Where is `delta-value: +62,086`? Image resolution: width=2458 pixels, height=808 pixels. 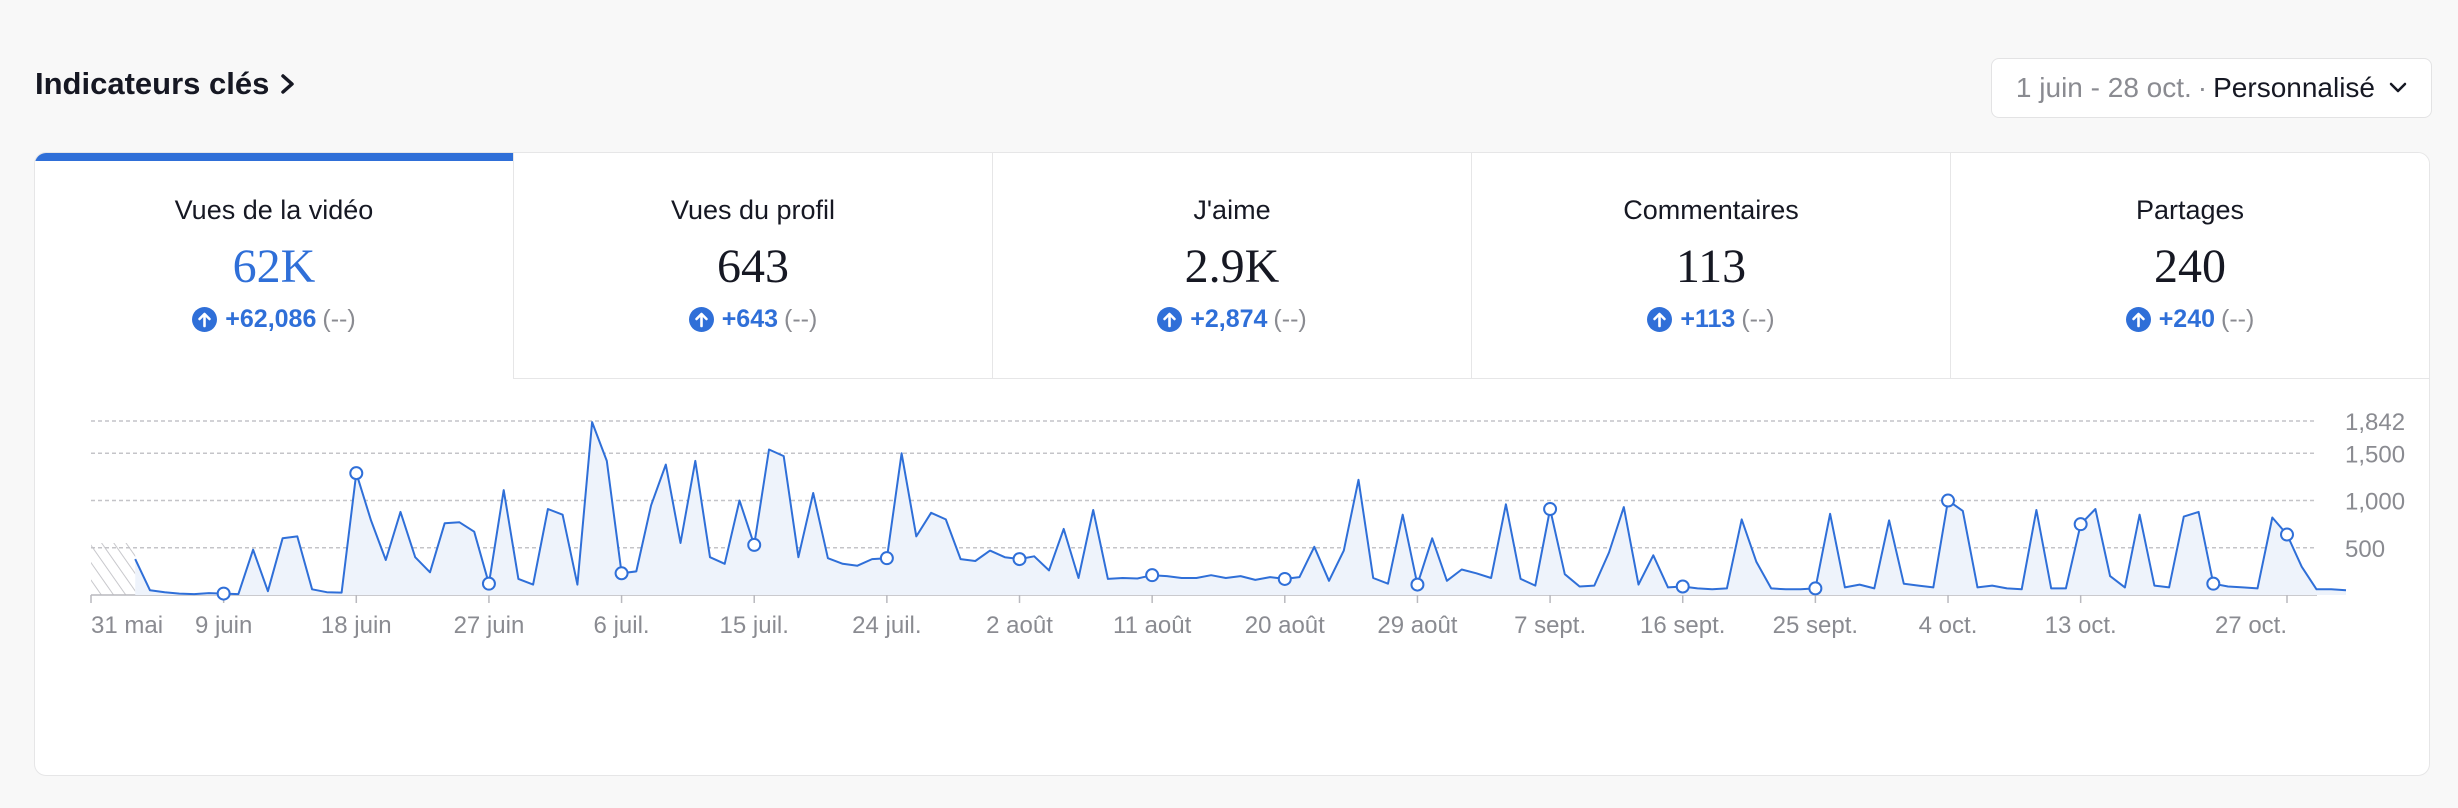
delta-value: +62,086 is located at coordinates (271, 319).